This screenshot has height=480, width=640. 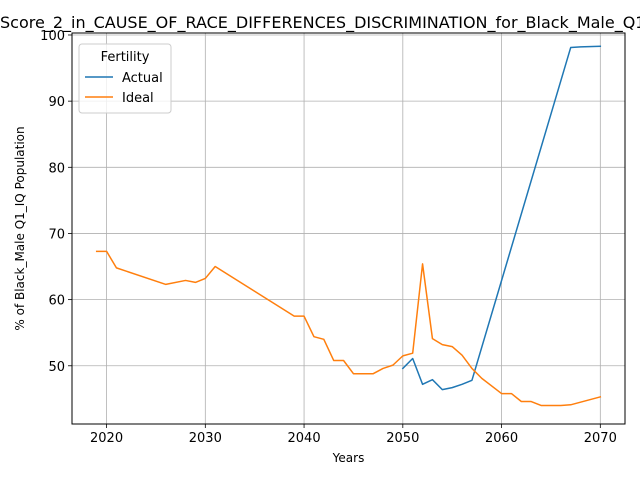 I want to click on legend-box, so click(x=125, y=78).